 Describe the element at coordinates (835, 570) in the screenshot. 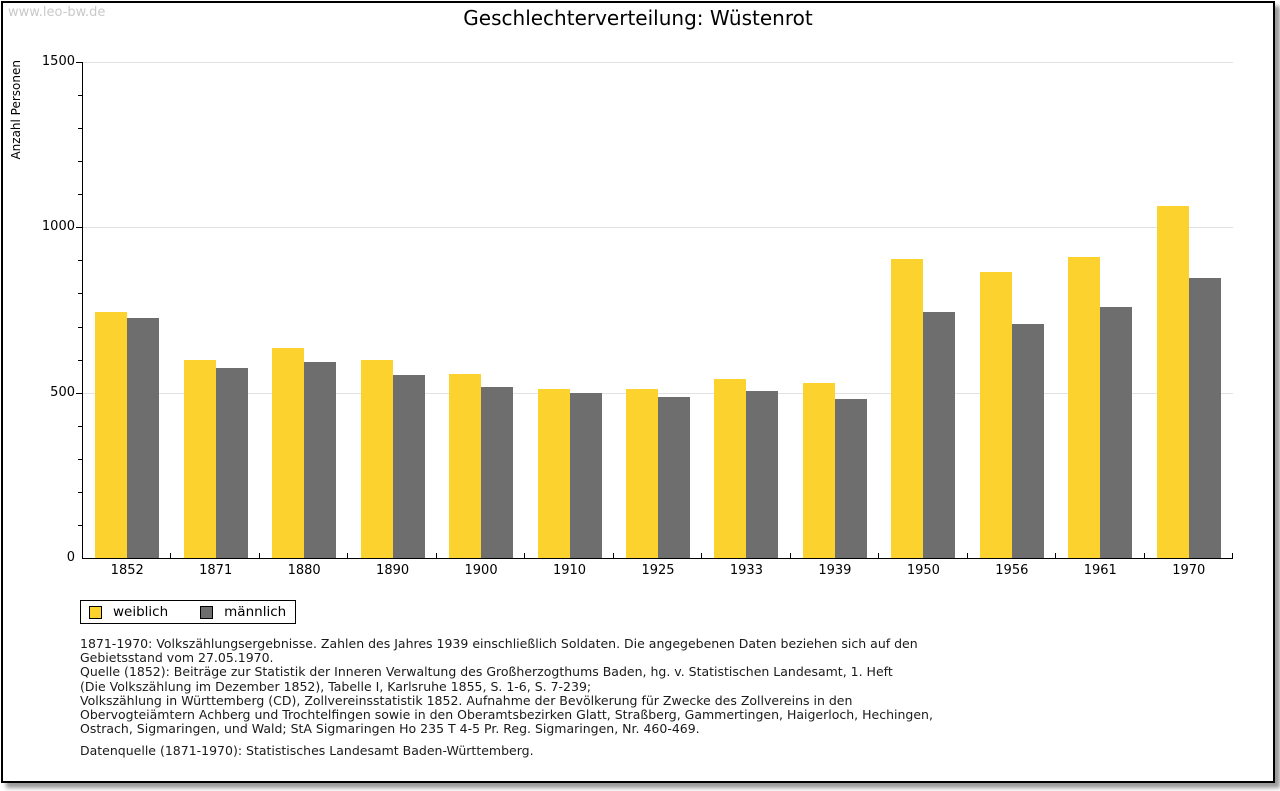

I see `x-tick-label: 1939` at that location.